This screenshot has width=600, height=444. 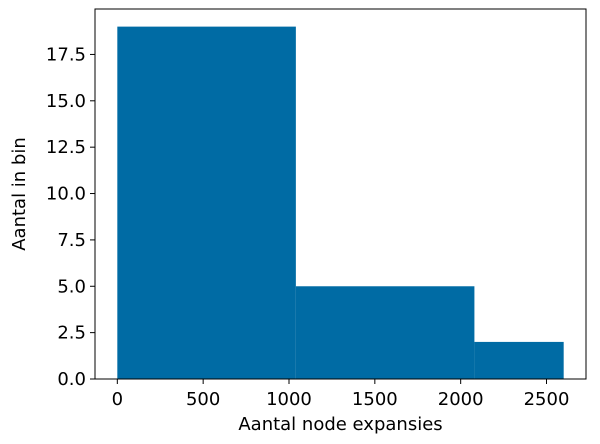 What do you see at coordinates (66, 194) in the screenshot?
I see `y-tick-label: 10.0` at bounding box center [66, 194].